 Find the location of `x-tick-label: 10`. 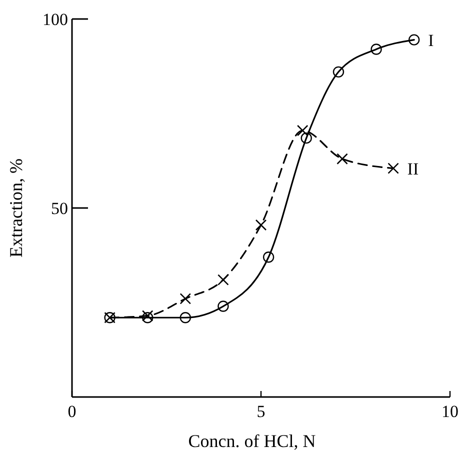

x-tick-label: 10 is located at coordinates (450, 411).